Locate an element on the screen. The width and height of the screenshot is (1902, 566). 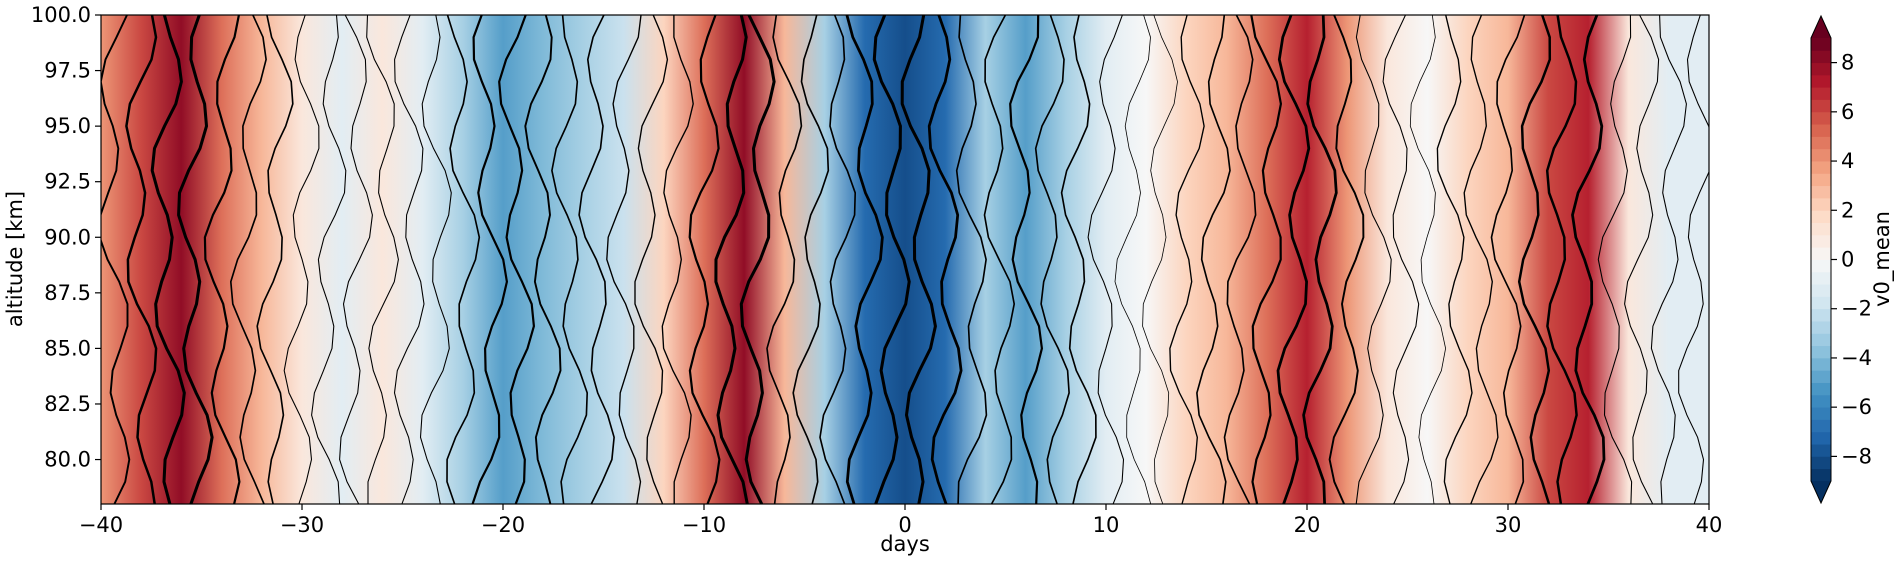
colorbar-label: v0_mean is located at coordinates (1882, 259).